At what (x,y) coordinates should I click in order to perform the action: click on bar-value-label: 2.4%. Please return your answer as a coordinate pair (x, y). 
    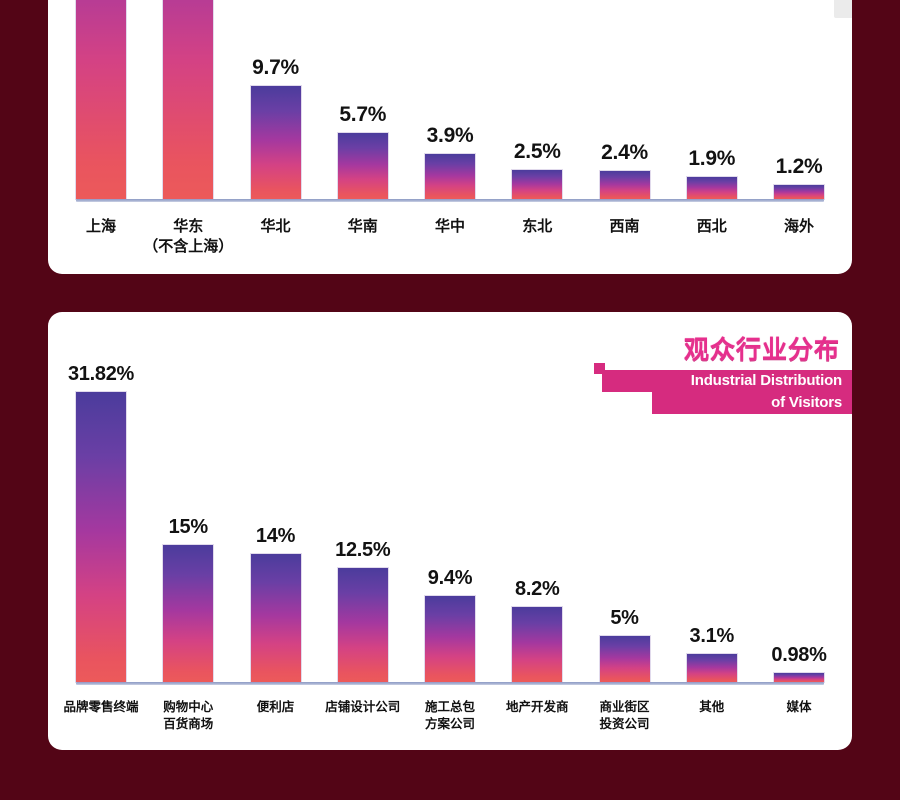
    Looking at the image, I should click on (624, 152).